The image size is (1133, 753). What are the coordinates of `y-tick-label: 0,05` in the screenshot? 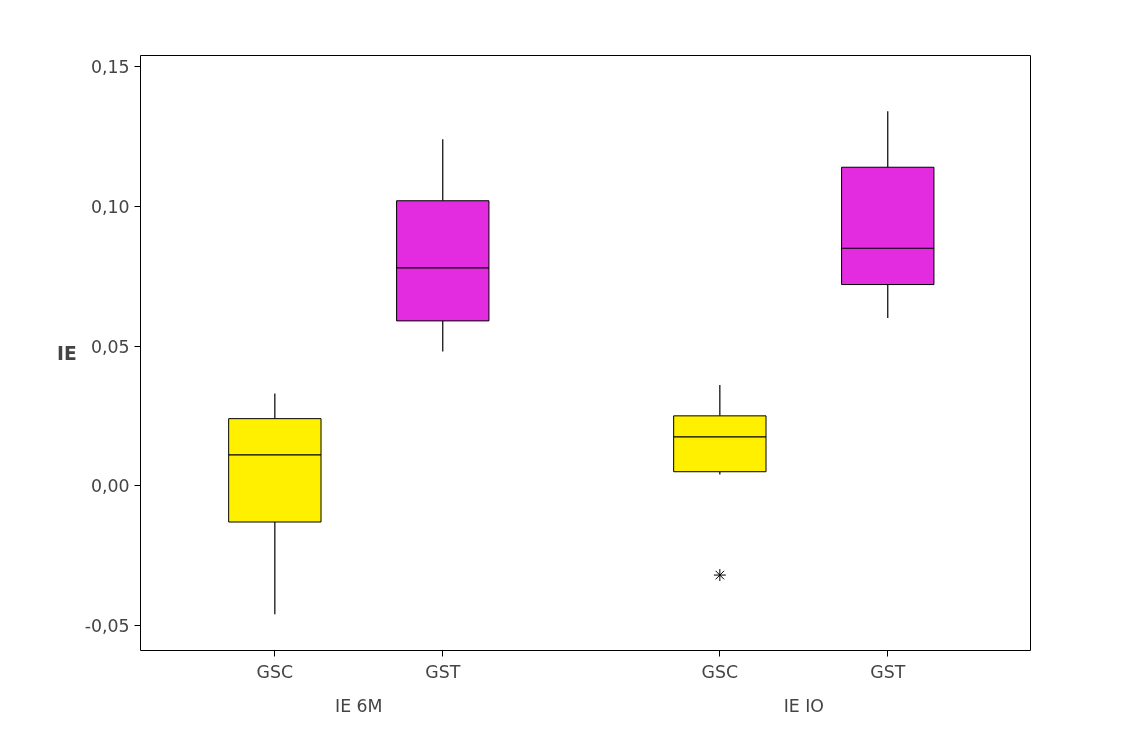 It's located at (110, 346).